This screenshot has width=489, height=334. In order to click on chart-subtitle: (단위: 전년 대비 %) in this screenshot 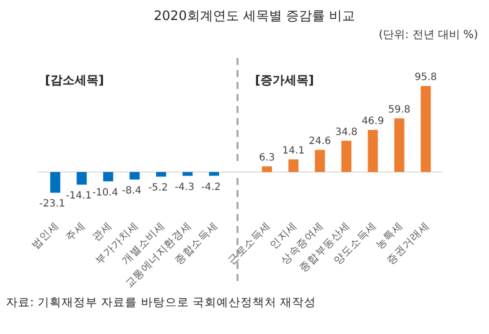, I will do `click(428, 34)`.